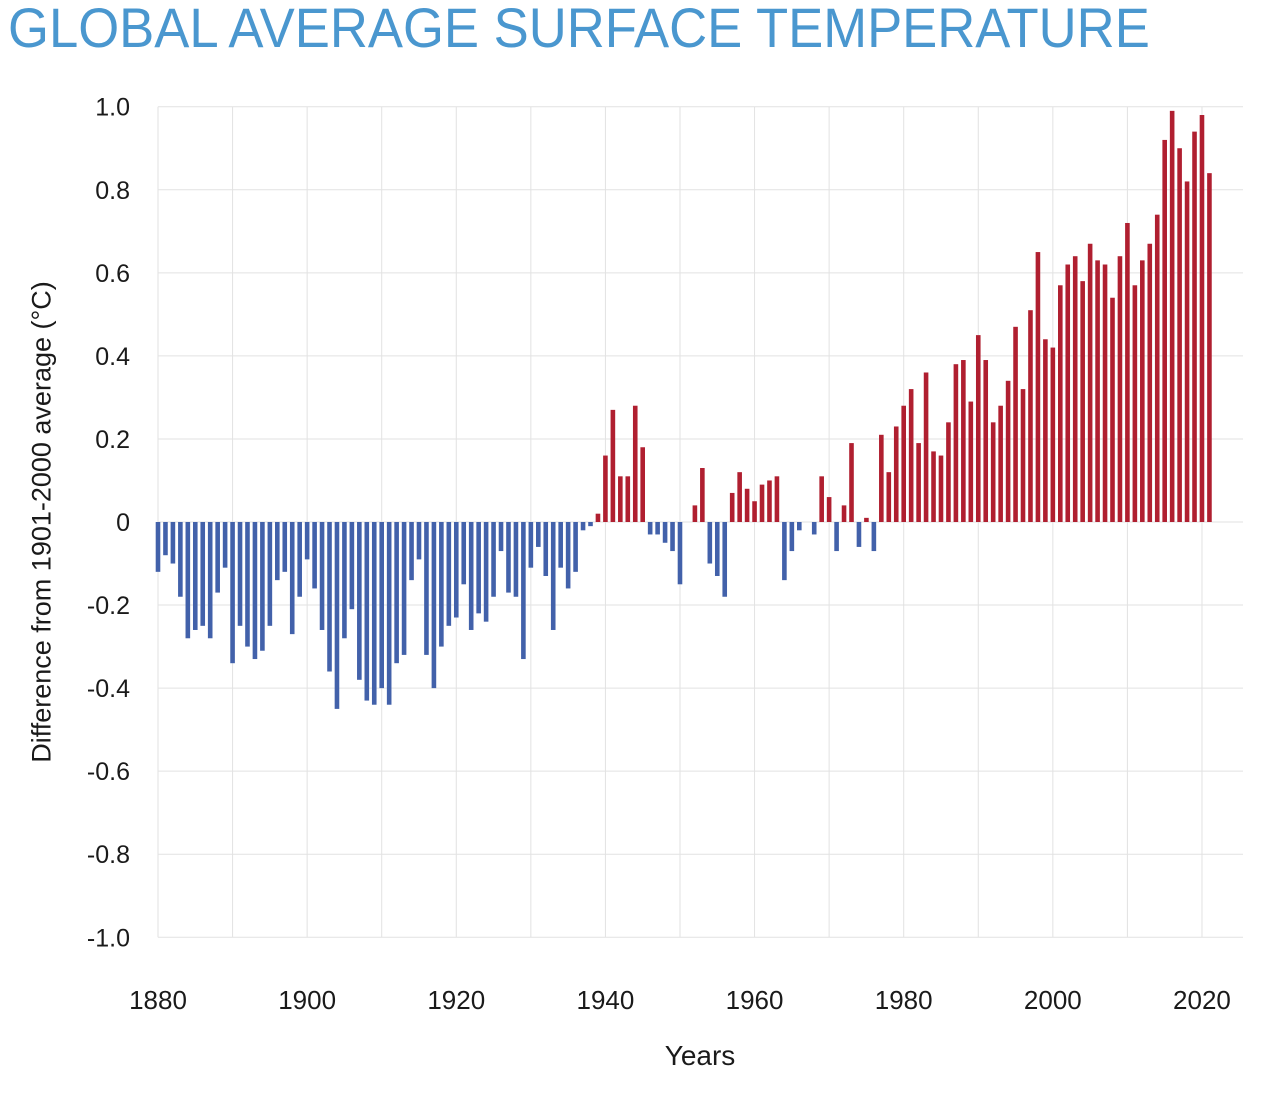  What do you see at coordinates (665, 532) in the screenshot?
I see `bar-1948` at bounding box center [665, 532].